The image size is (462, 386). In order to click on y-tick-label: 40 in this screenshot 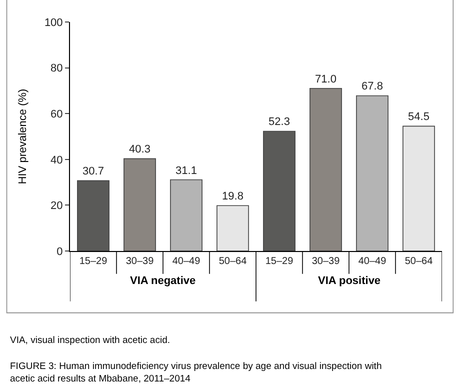, I will do `click(56, 160)`.